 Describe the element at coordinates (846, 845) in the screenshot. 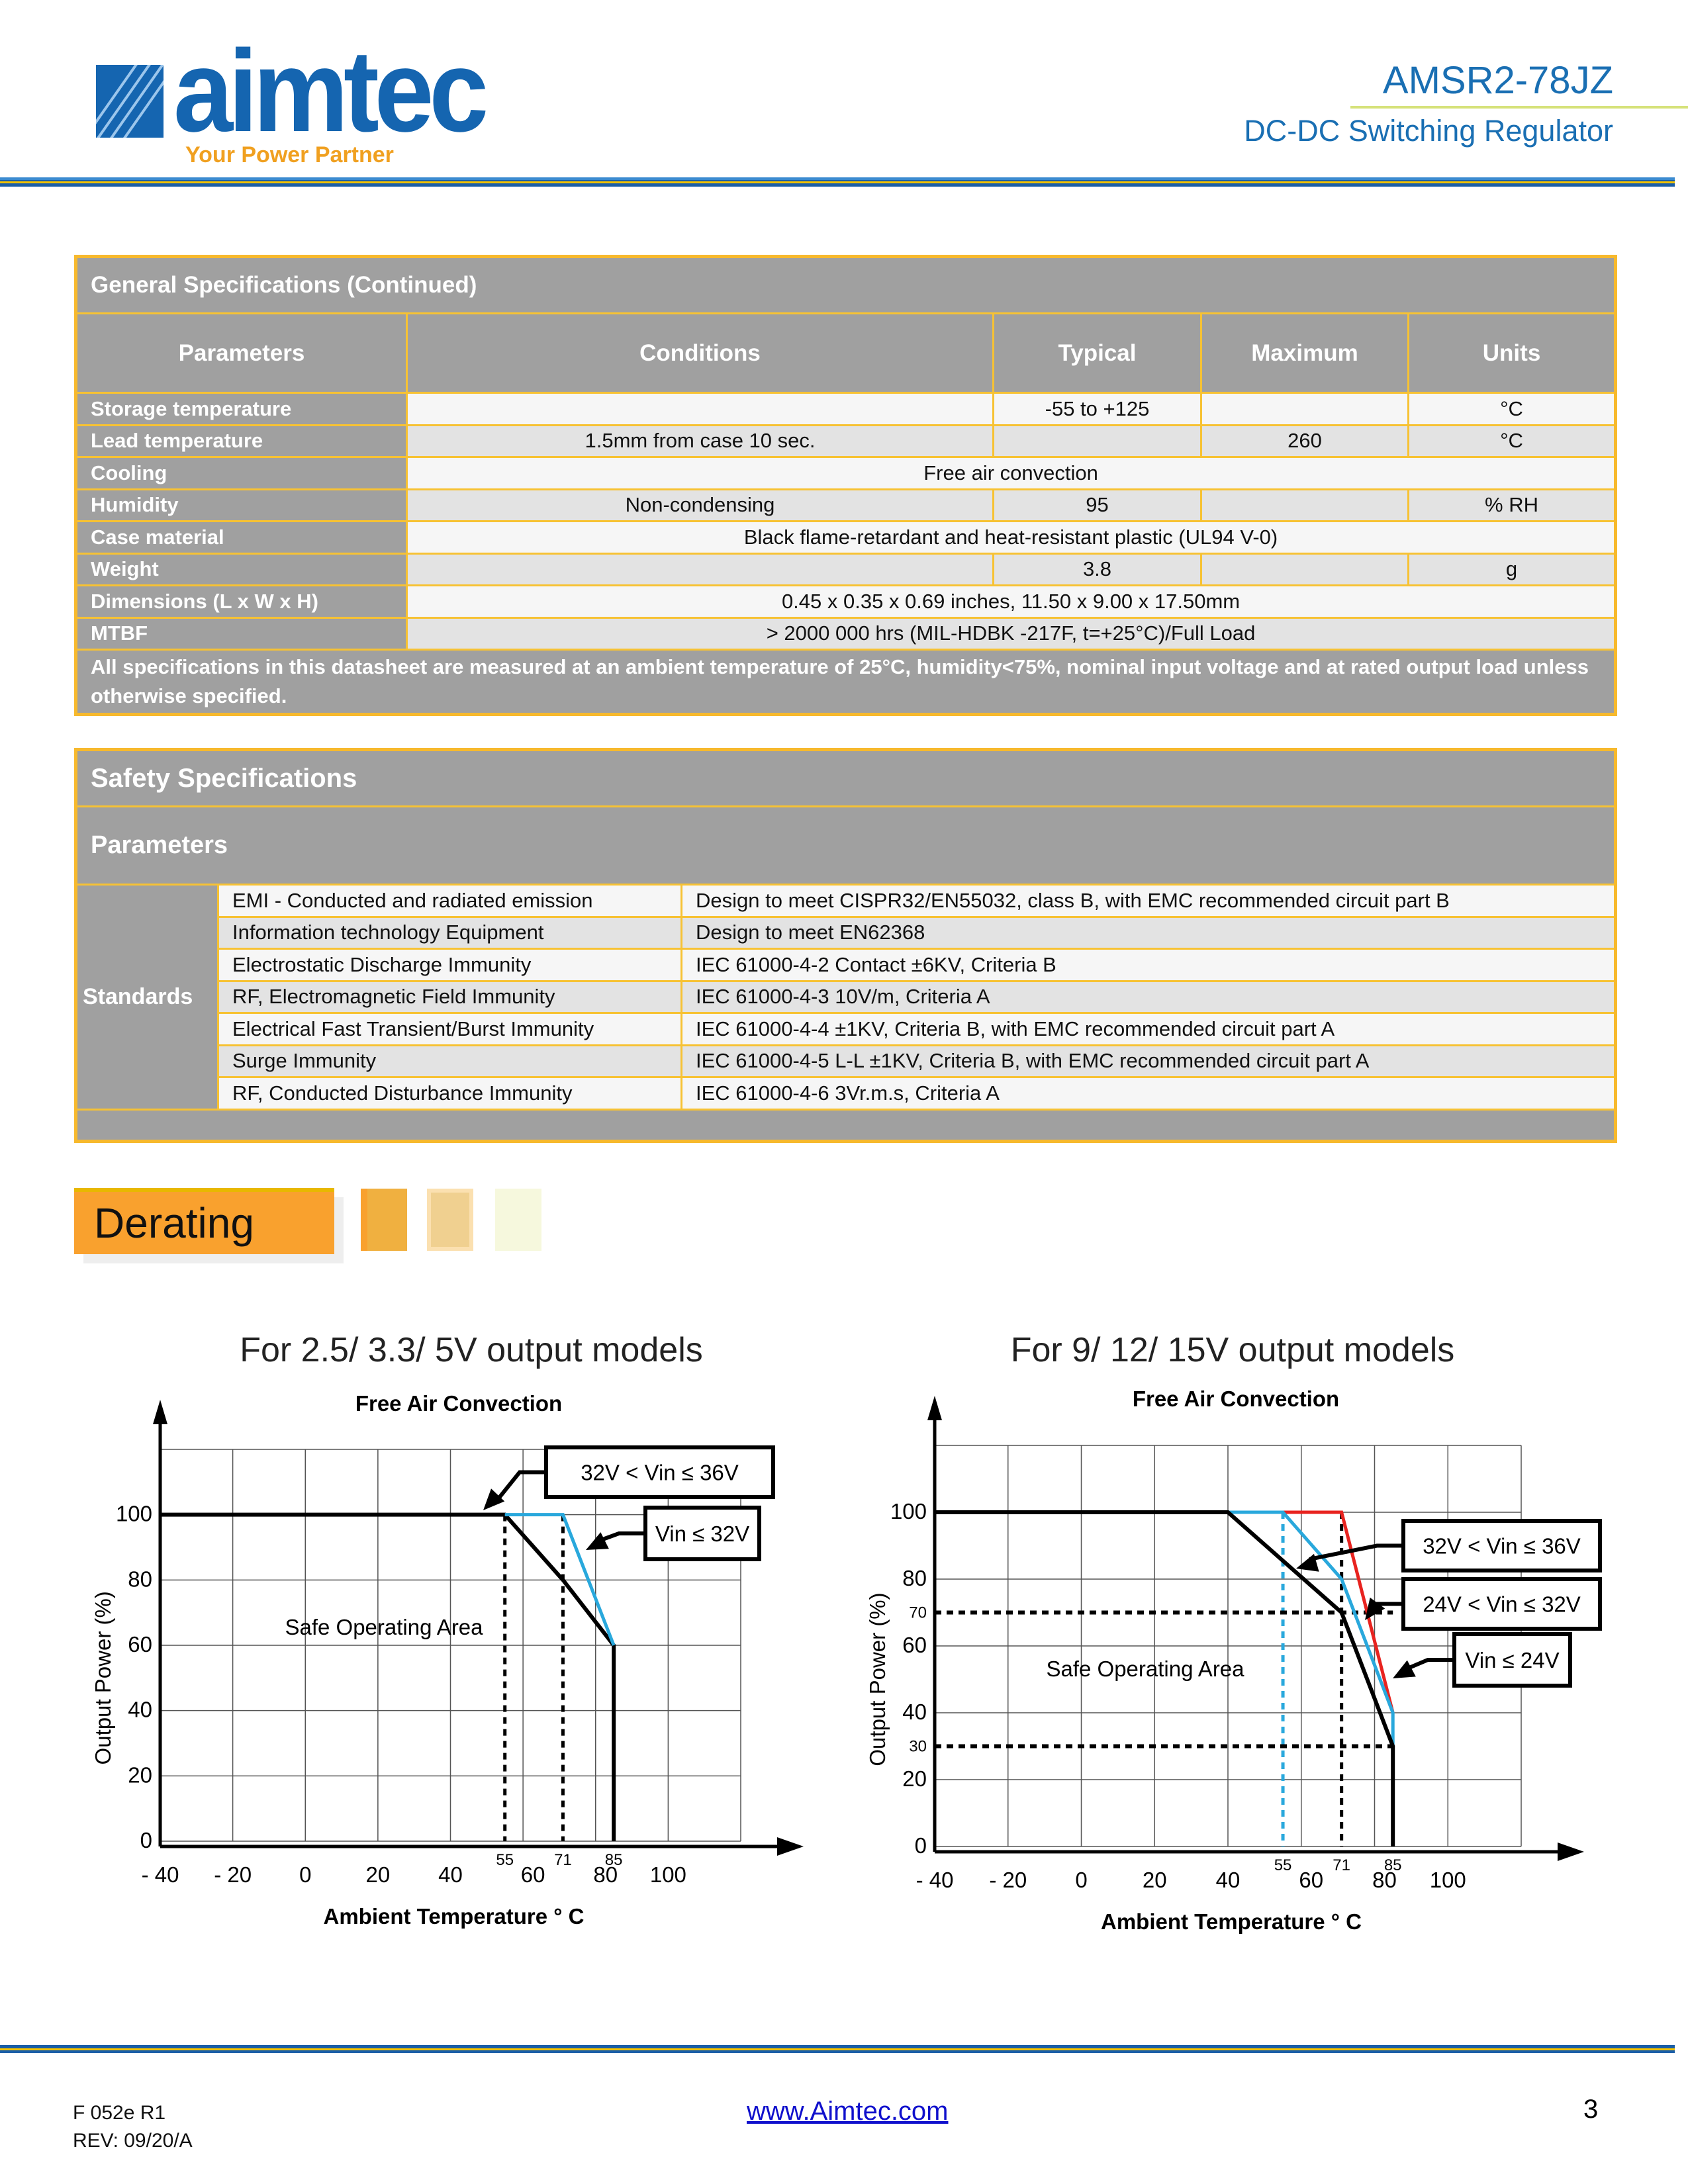

I see `params-label: Parameters` at that location.